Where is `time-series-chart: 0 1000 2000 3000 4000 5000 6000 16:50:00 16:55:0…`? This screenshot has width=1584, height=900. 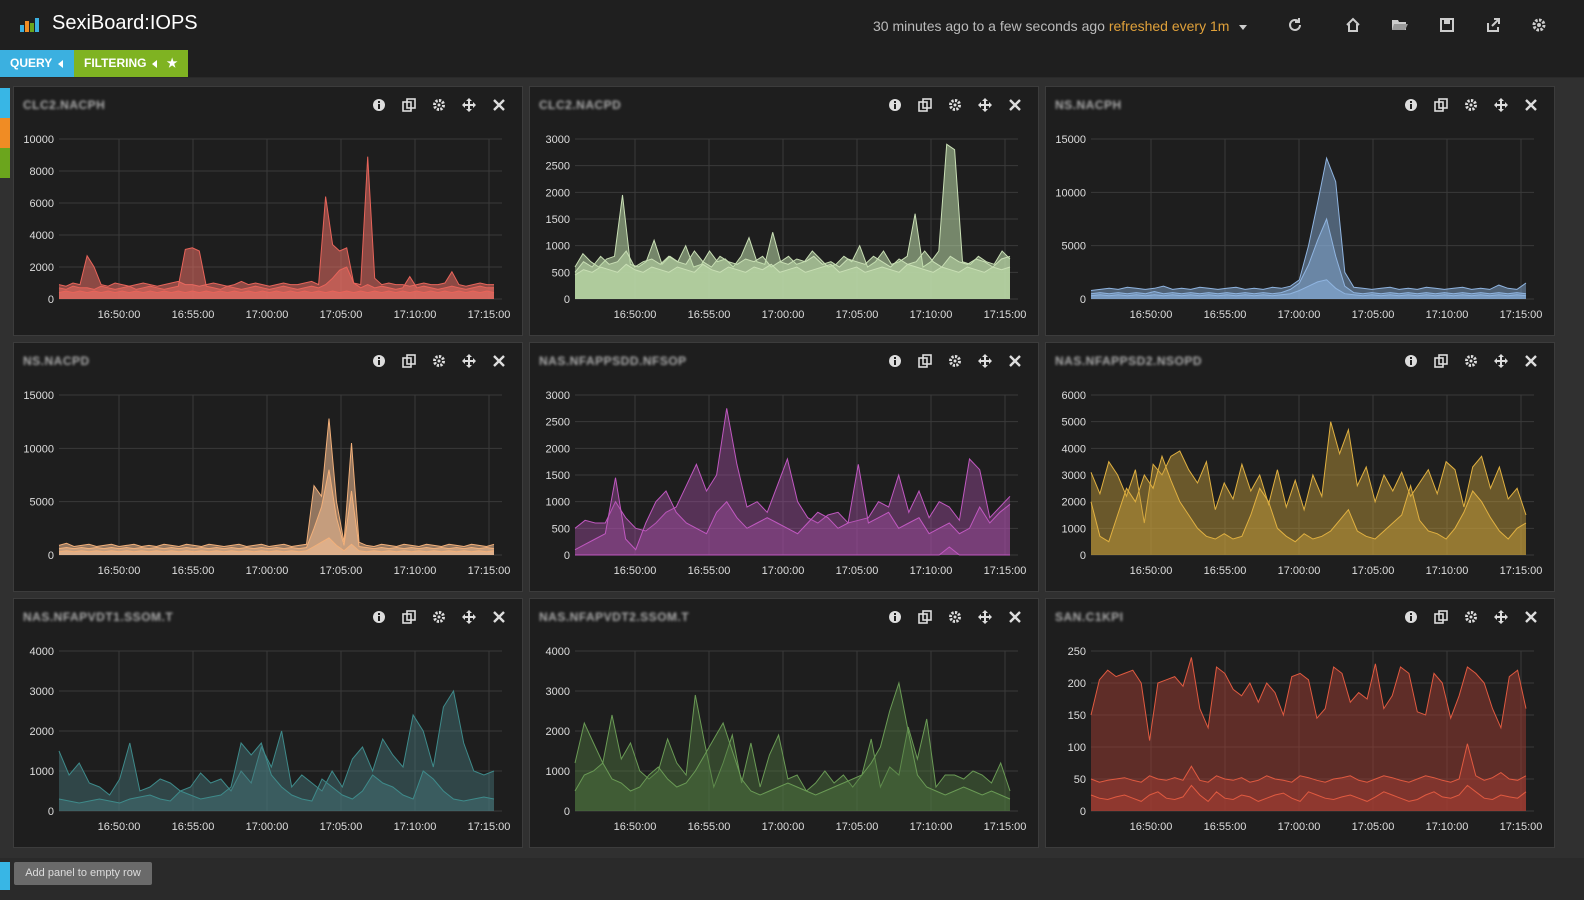 time-series-chart: 0 1000 2000 3000 4000 5000 6000 16:50:00 16:55:0… is located at coordinates (1302, 483).